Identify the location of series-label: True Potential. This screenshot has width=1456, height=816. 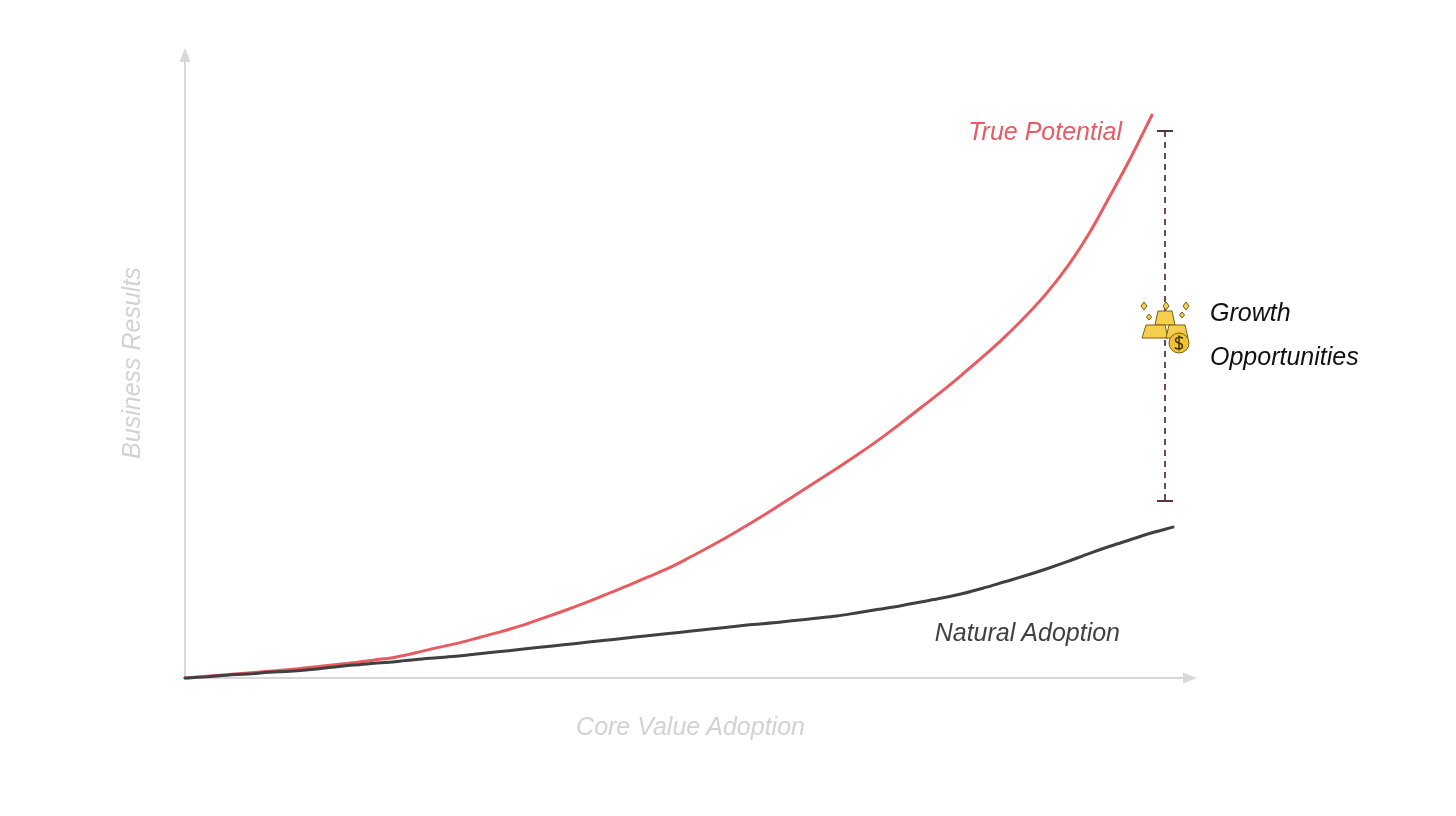
(1046, 130).